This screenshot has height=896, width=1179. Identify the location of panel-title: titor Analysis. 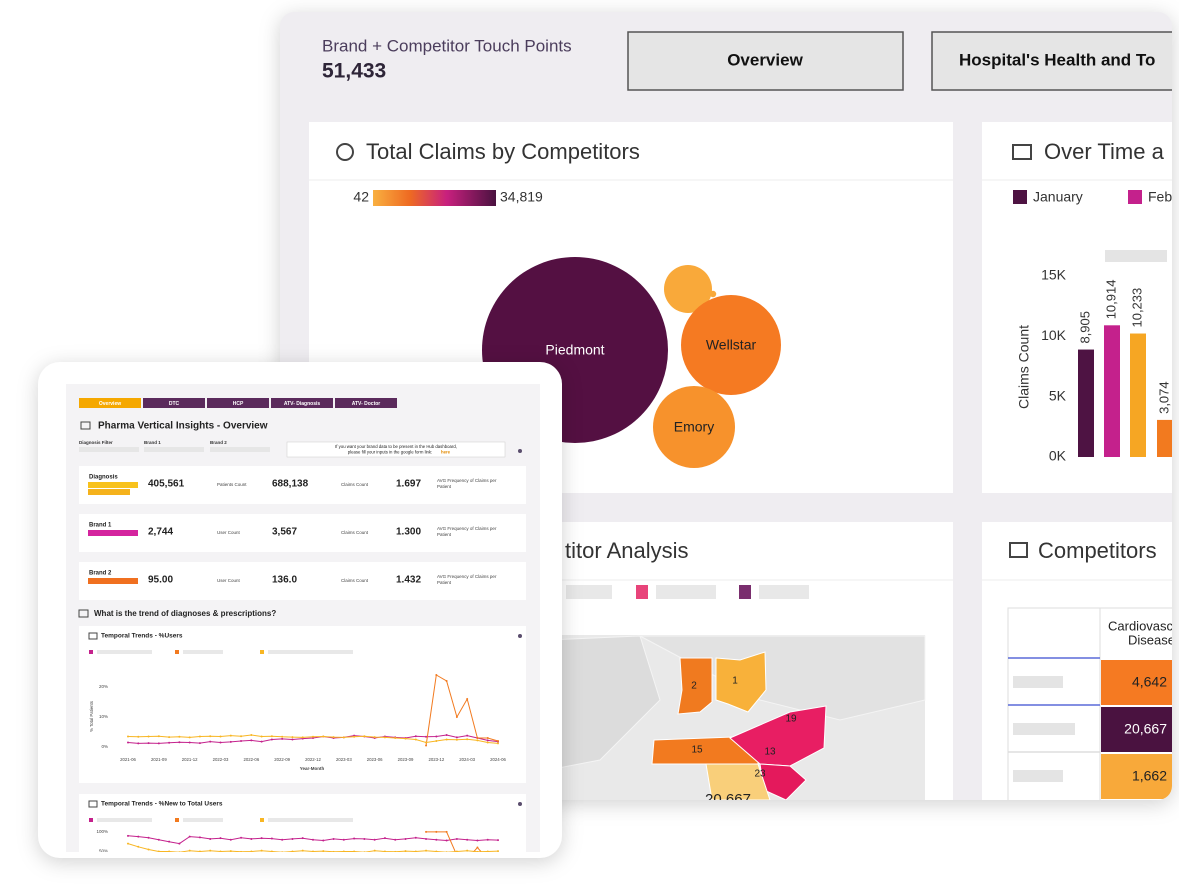
(627, 550).